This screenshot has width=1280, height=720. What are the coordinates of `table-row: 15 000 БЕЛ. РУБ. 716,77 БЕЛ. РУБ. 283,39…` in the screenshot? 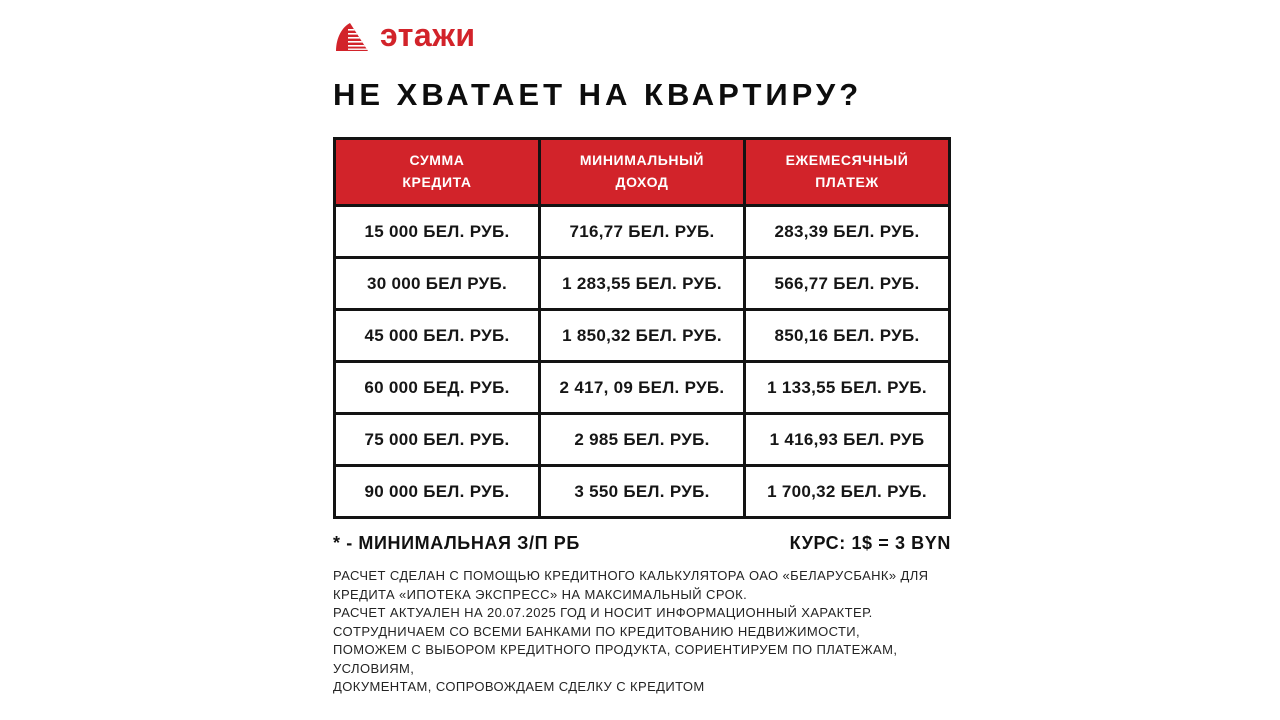 It's located at (642, 231).